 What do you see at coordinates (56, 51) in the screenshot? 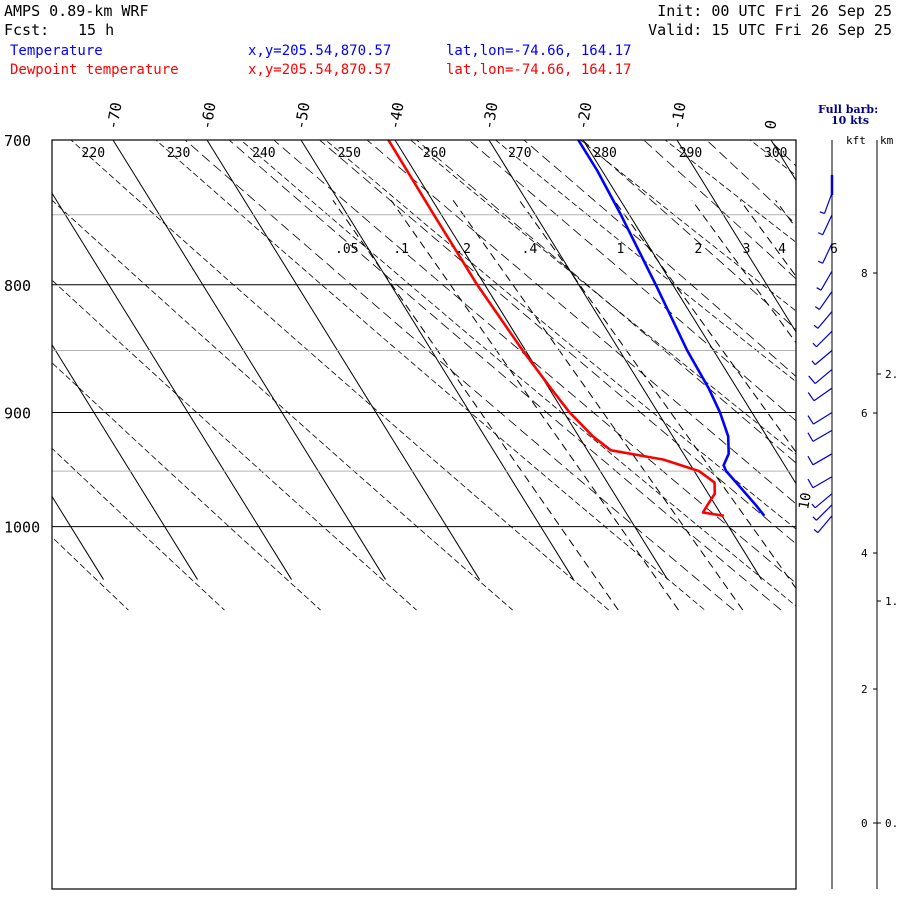
I see `legend-temperature-name: Temperature` at bounding box center [56, 51].